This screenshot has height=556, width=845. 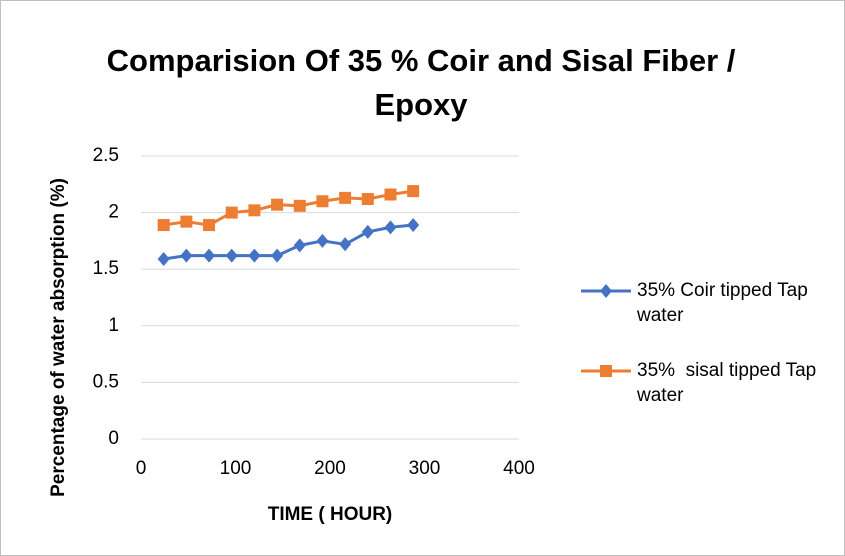 I want to click on y-axis-label: Percentage of water absorption (%), so click(x=58, y=337).